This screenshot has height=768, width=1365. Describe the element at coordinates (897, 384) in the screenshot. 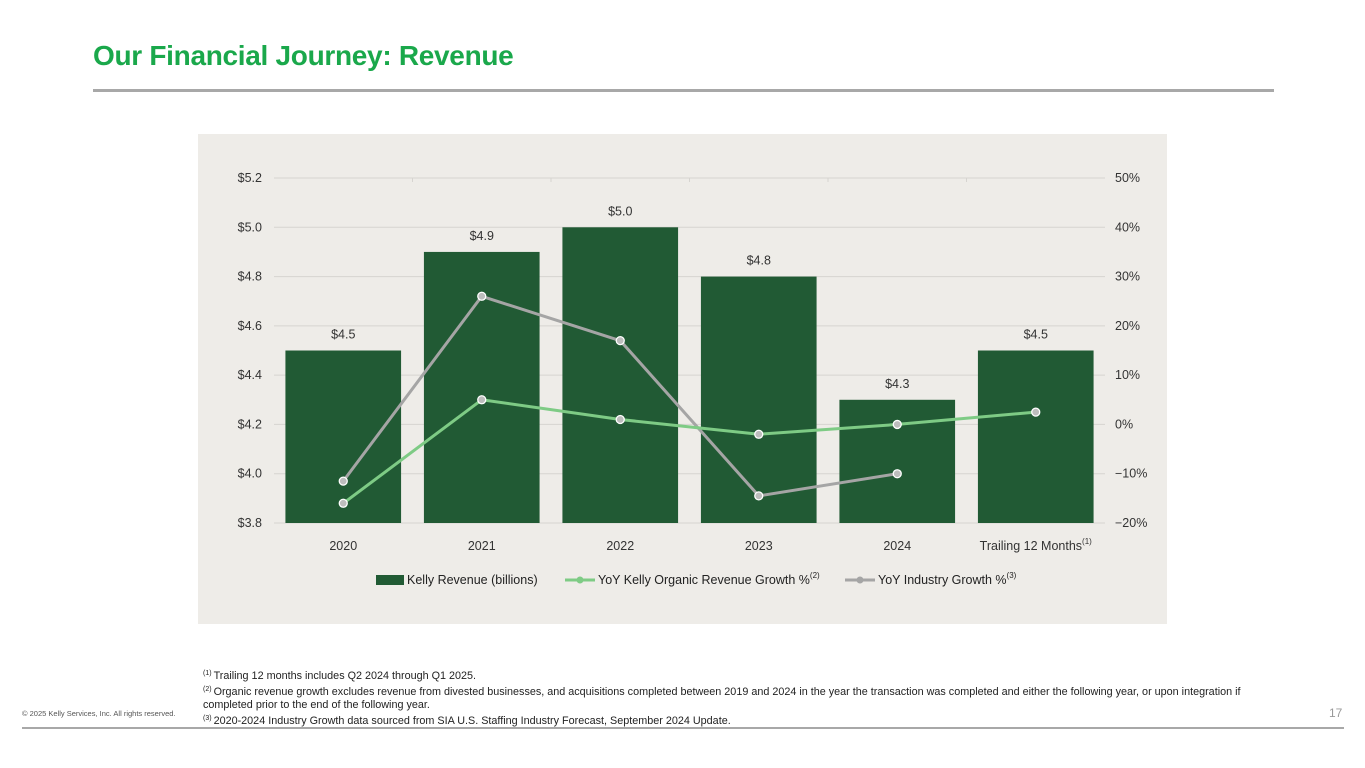

I see `bar-value-label: $4.3` at that location.